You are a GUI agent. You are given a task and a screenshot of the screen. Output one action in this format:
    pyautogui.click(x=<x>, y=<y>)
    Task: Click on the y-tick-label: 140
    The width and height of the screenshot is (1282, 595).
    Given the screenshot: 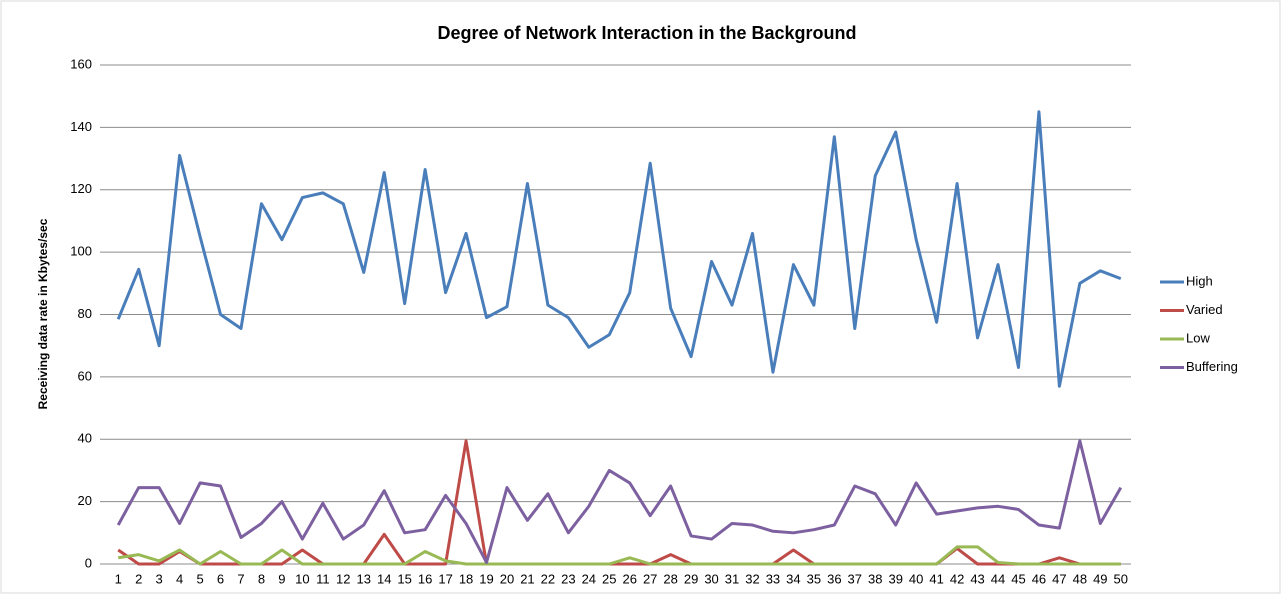 What is the action you would take?
    pyautogui.click(x=81, y=126)
    